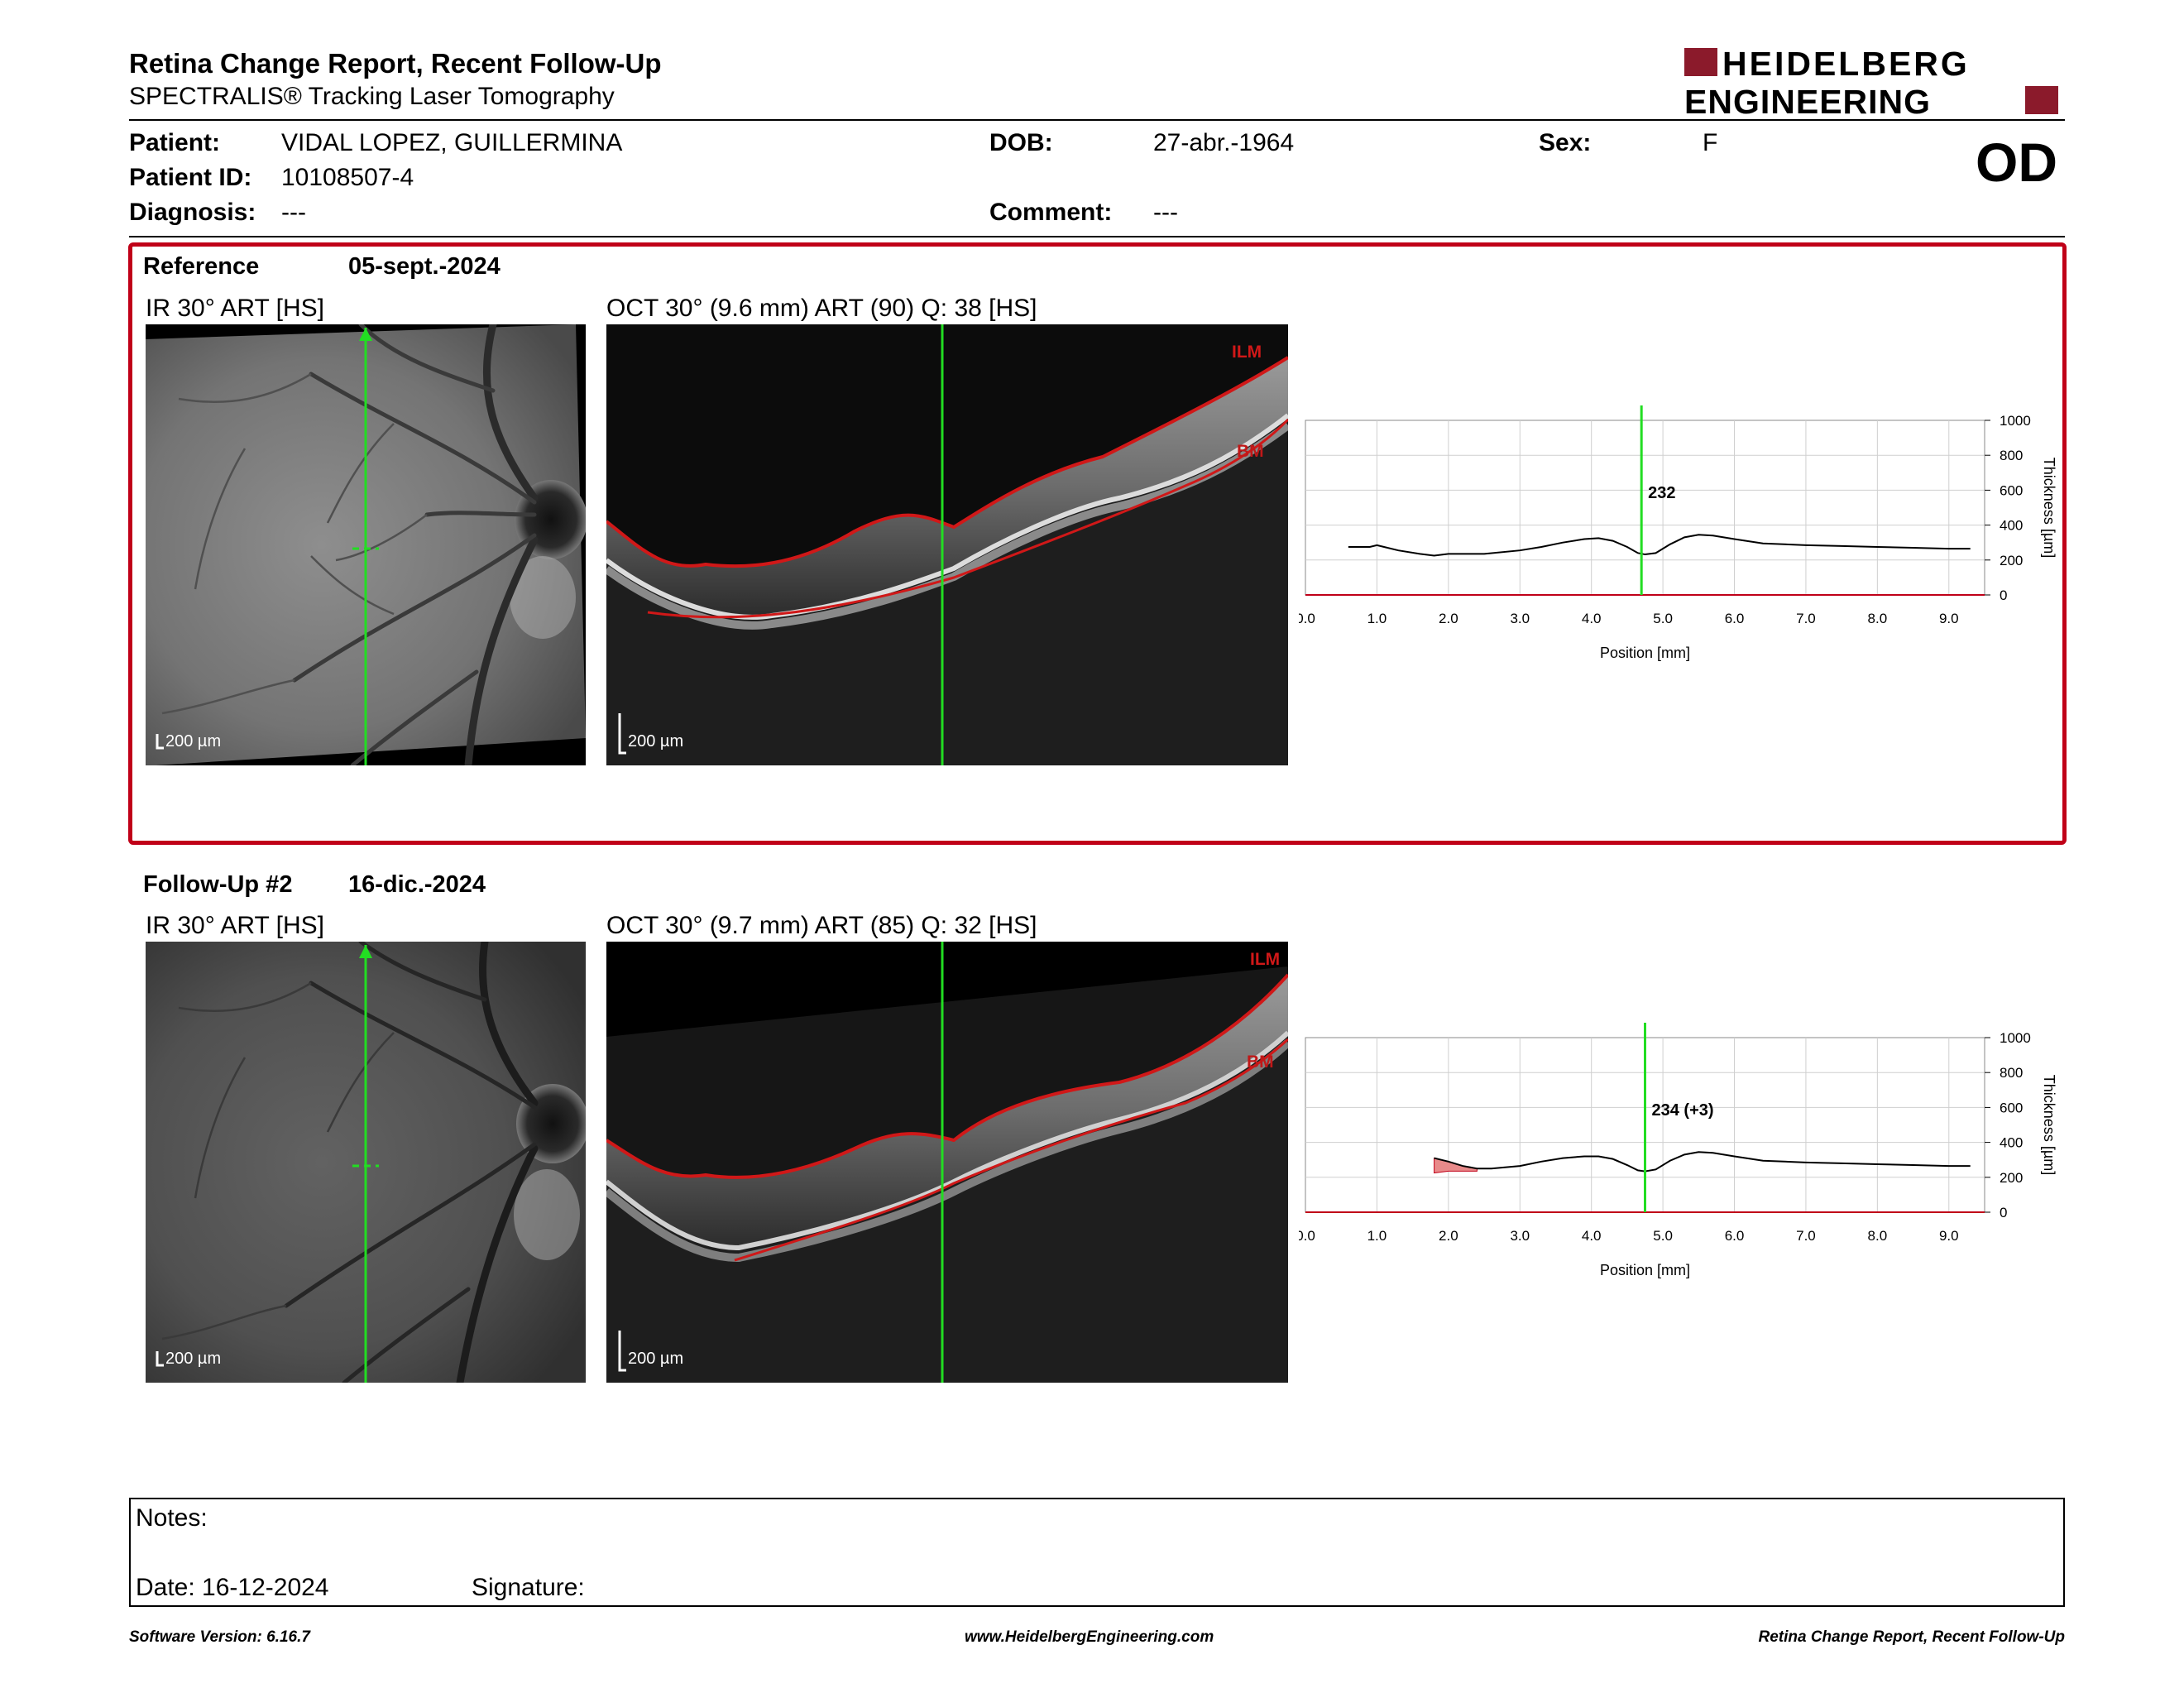  I want to click on reference-ir-label: IR 30° ART [HS], so click(235, 308).